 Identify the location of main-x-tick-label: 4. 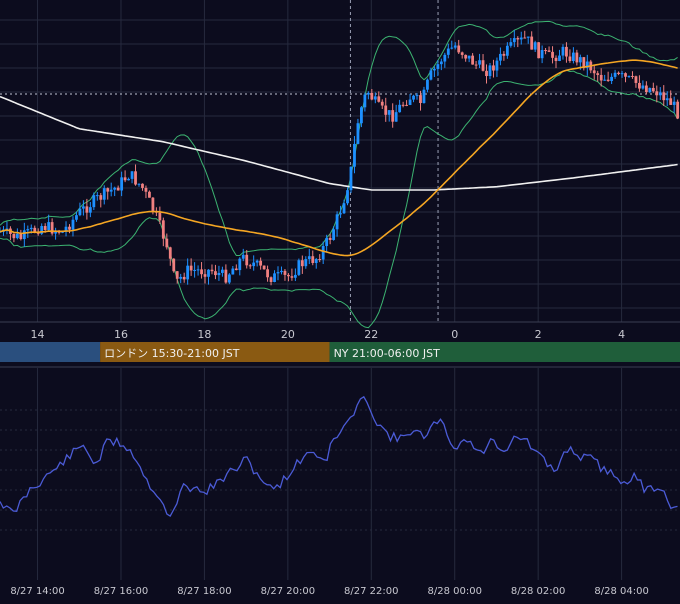
(621, 334).